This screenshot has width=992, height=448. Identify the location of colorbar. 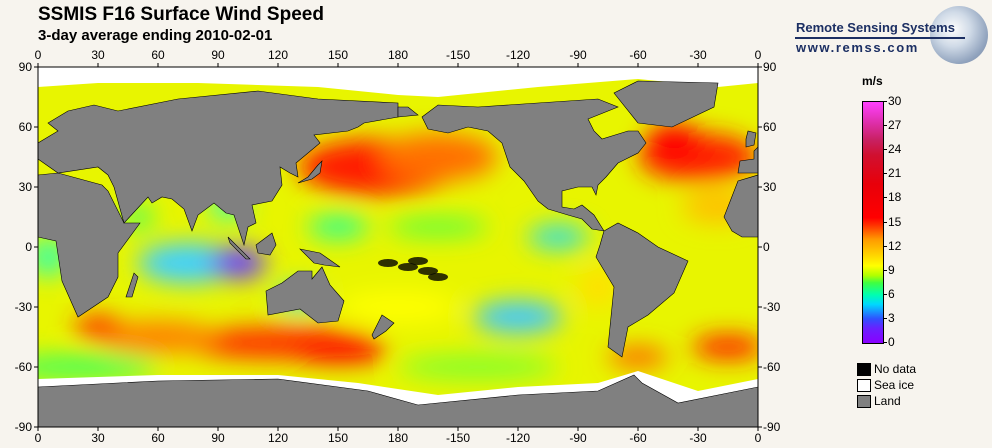
(873, 222).